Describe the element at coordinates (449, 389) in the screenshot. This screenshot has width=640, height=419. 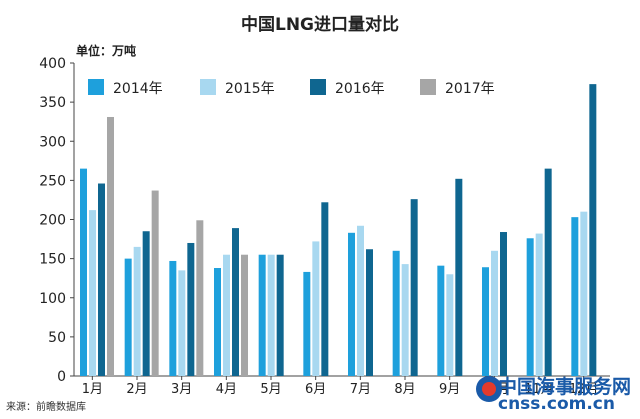
I see `x-tick-label: 9月` at that location.